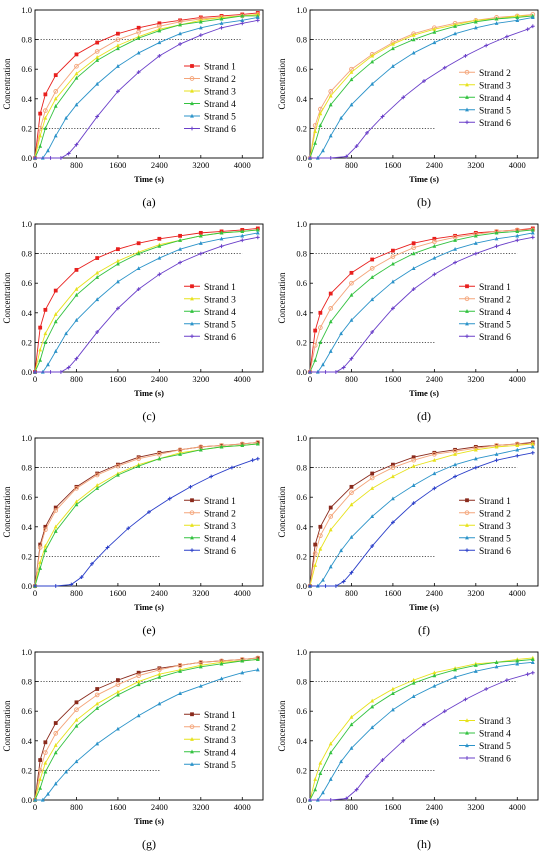 The height and width of the screenshot is (859, 550). Describe the element at coordinates (424, 630) in the screenshot. I see `panel-label: (f)` at that location.